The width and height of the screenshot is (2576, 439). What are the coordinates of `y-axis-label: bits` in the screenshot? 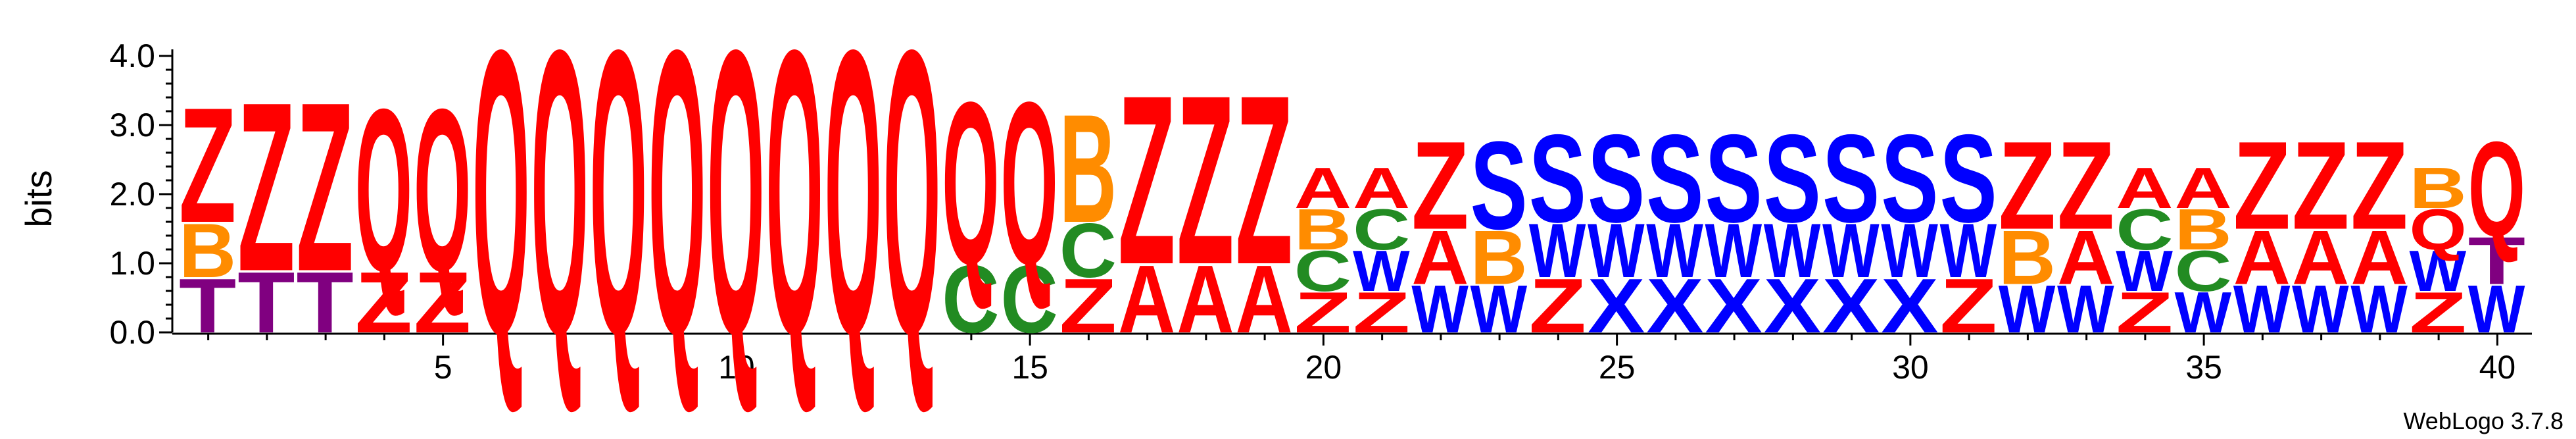 It's located at (38, 199).